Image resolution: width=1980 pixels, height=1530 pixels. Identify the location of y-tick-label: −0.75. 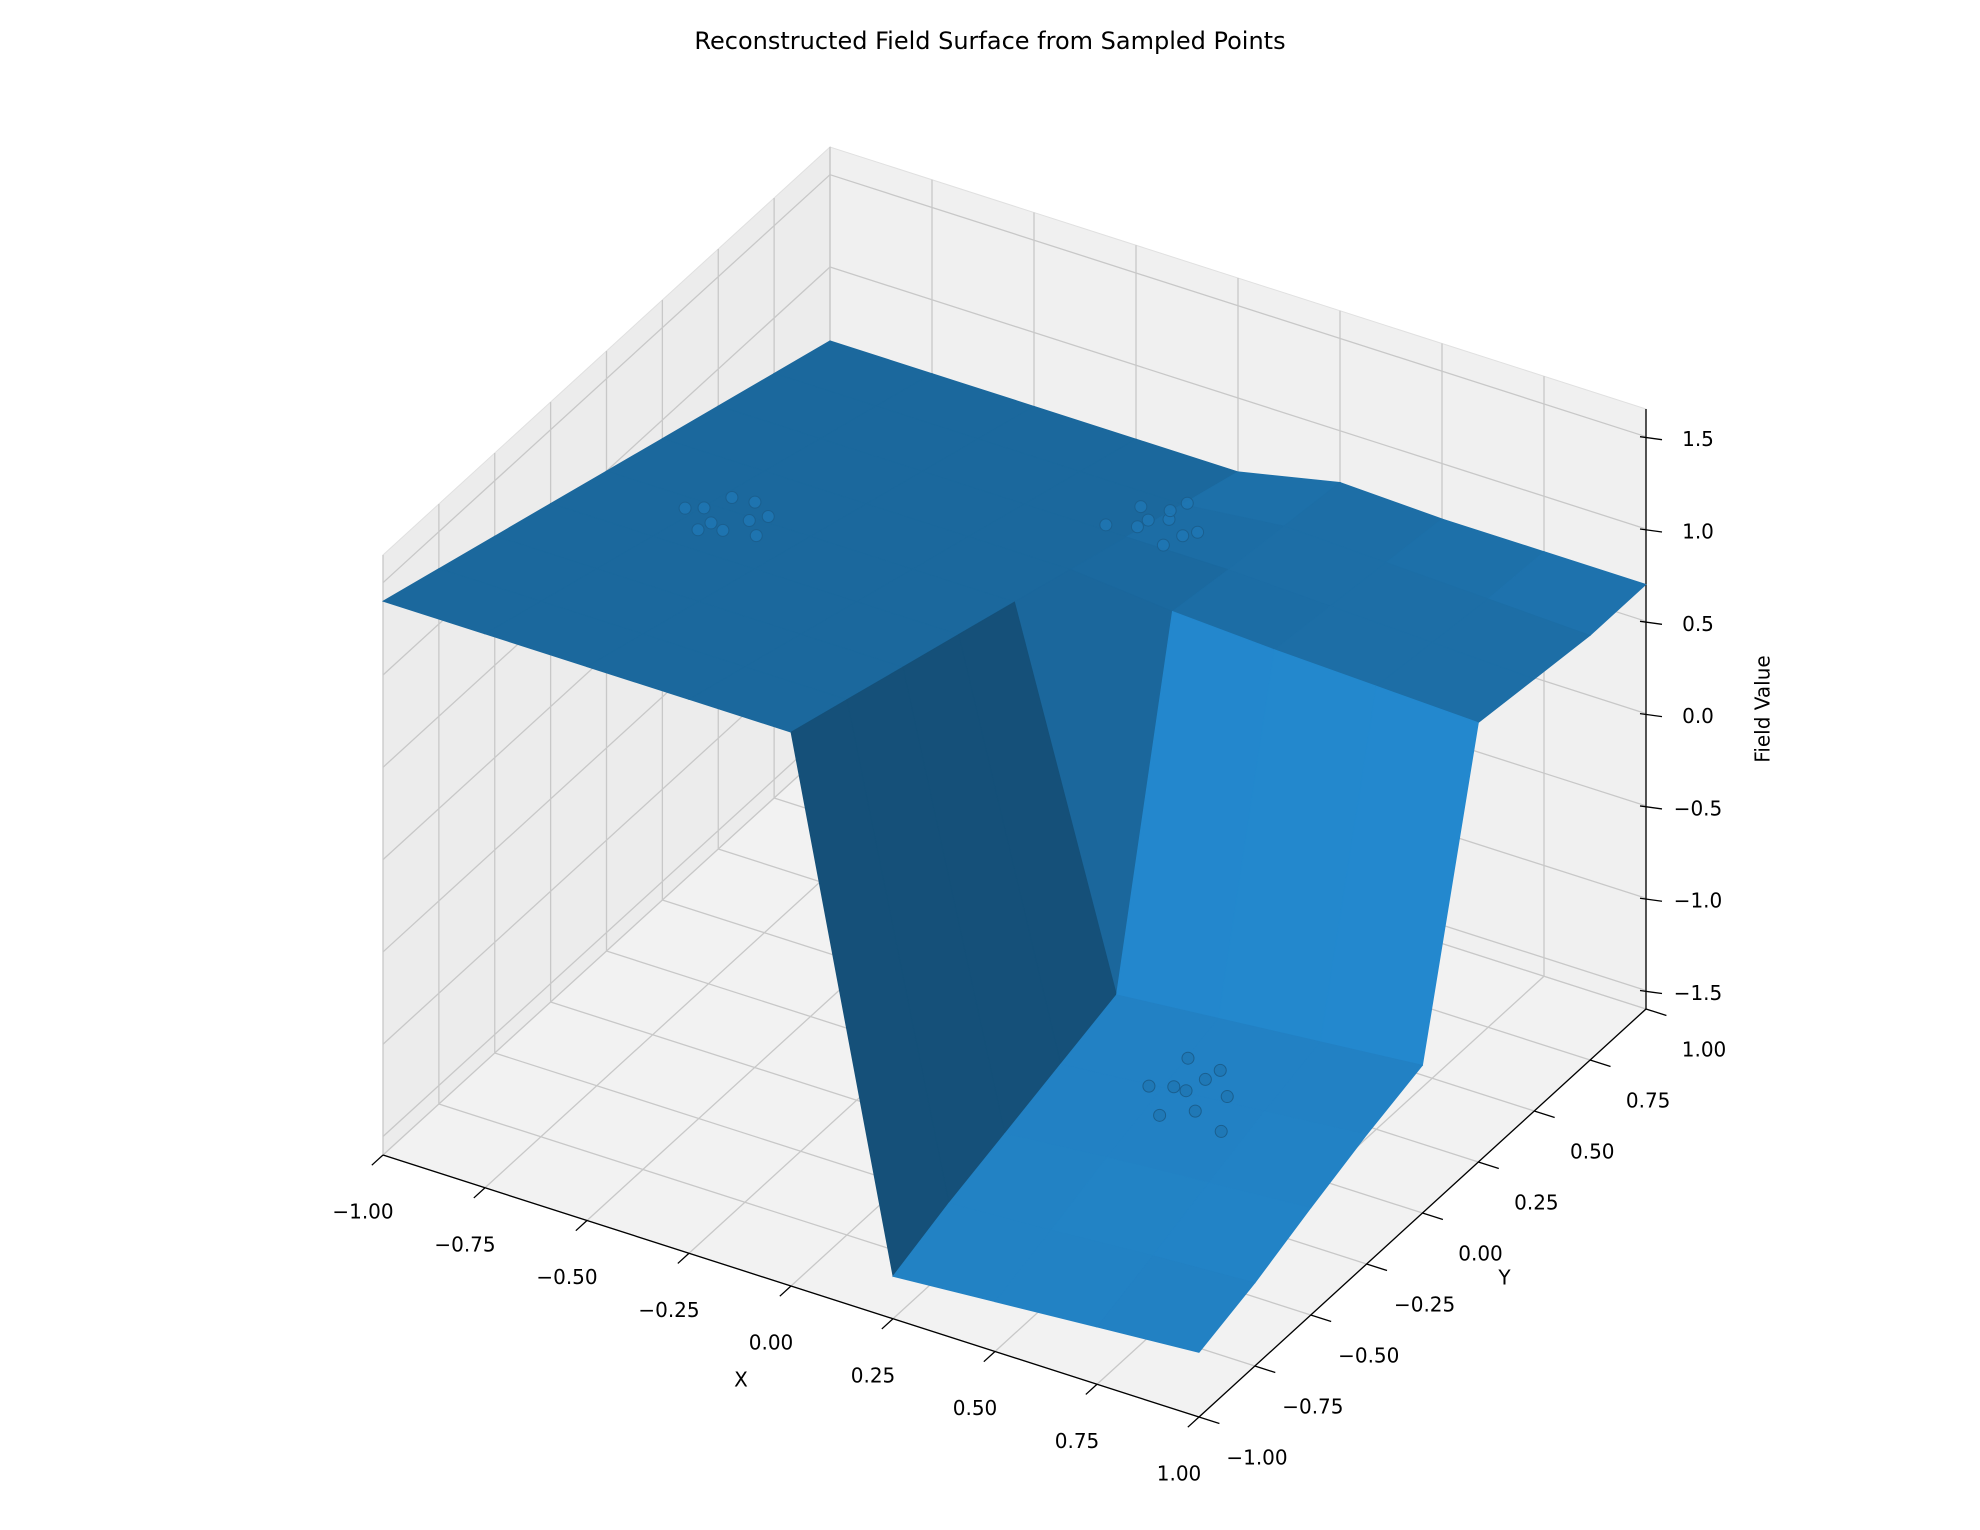
(1312, 1407).